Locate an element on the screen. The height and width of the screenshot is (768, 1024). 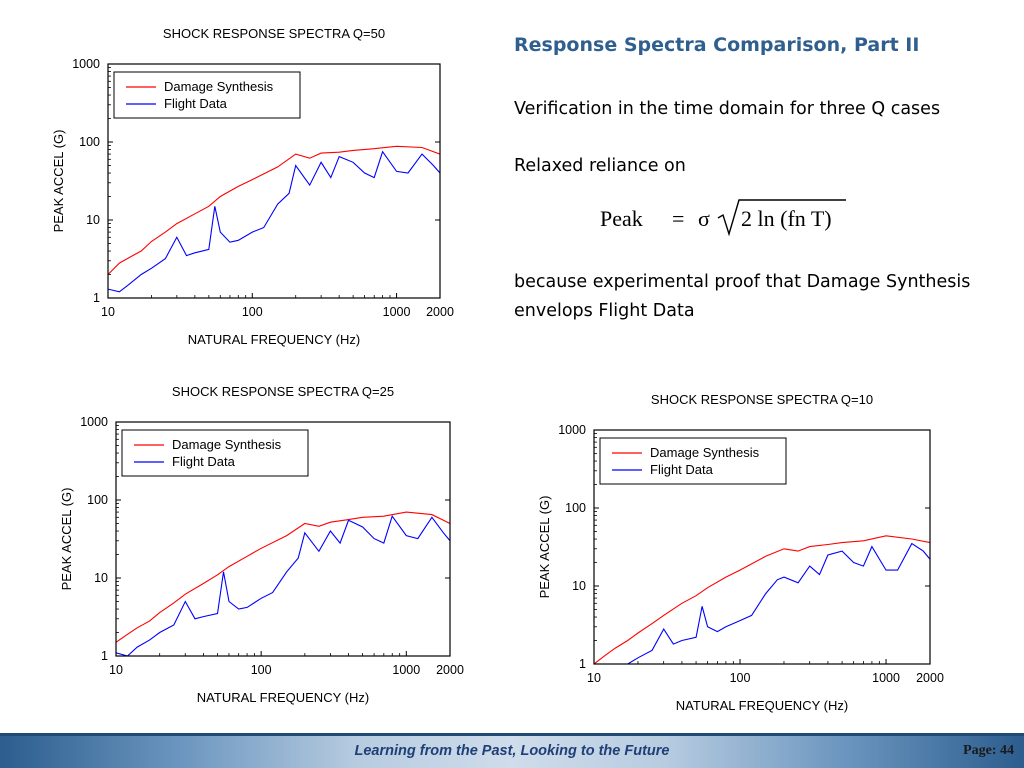
peak-formula: Peak = σ 2 ln (fn T) is located at coordinates (723, 218).